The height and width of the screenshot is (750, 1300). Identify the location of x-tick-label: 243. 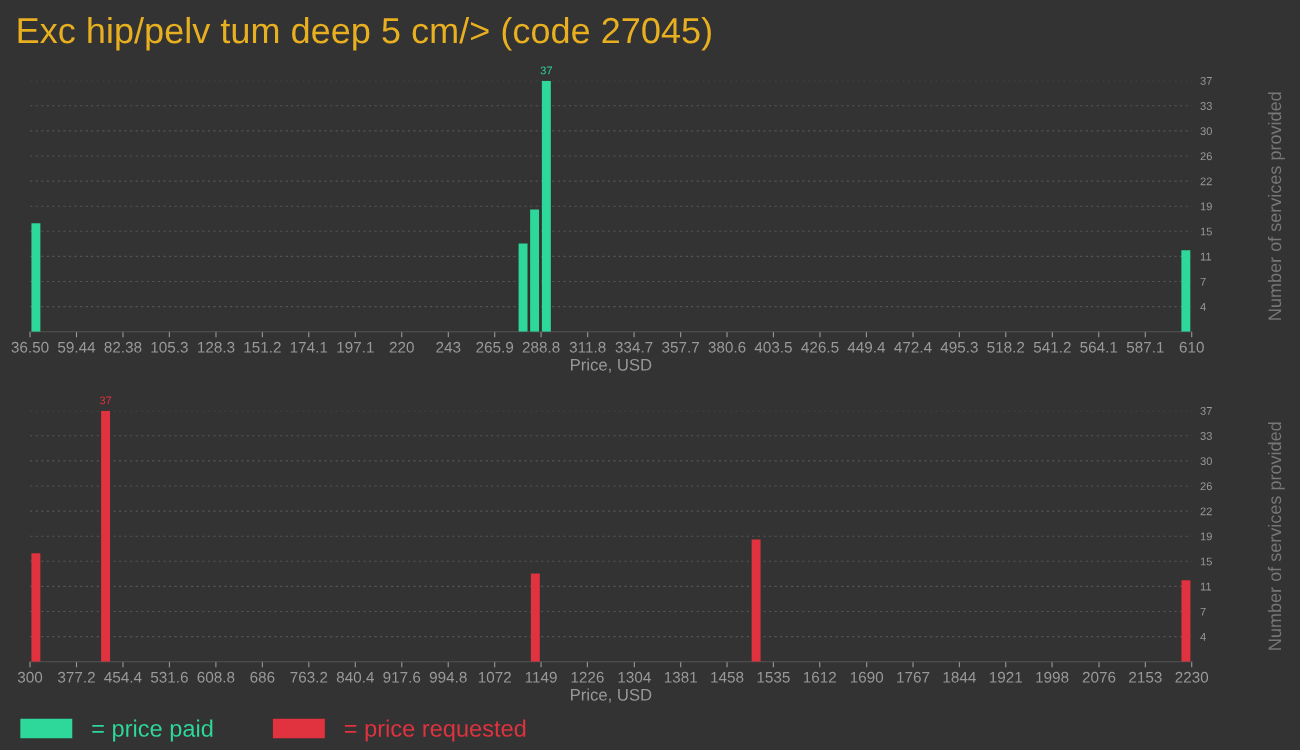
(448, 347).